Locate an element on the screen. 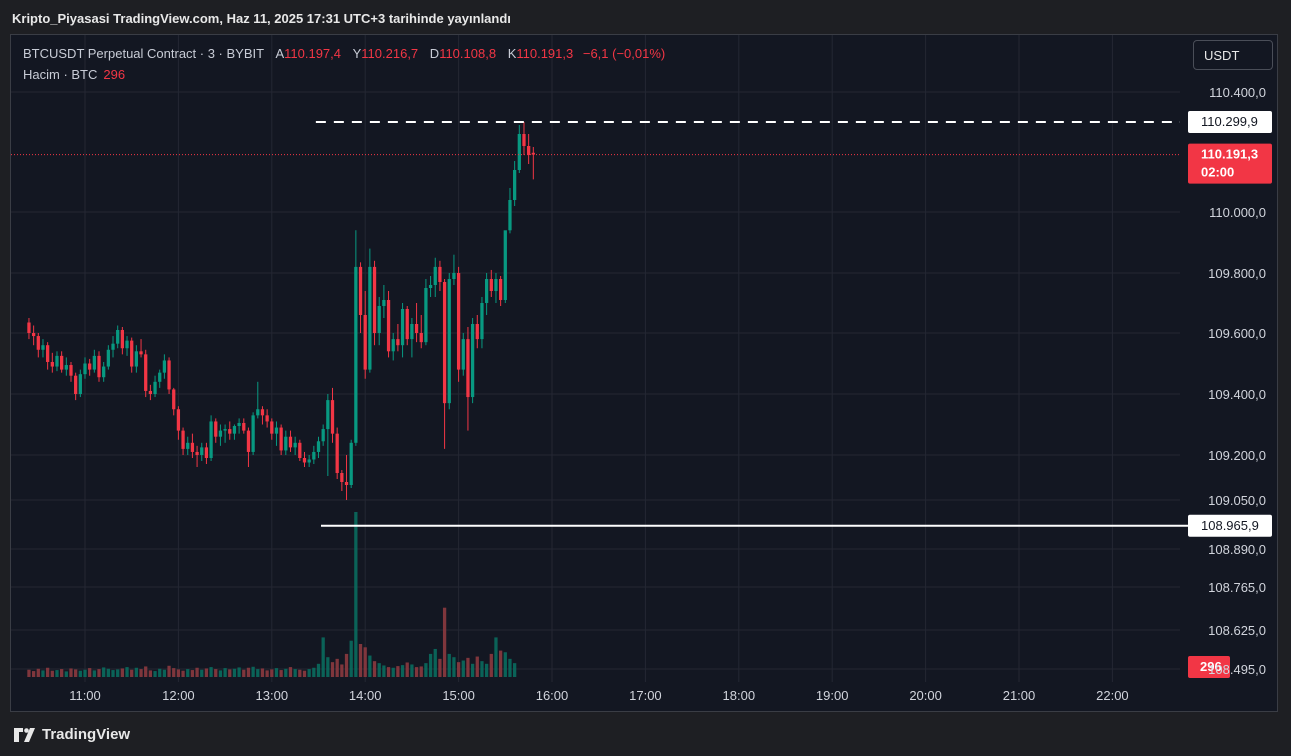 This screenshot has width=1291, height=756. low-value: 110.108,8 is located at coordinates (468, 53).